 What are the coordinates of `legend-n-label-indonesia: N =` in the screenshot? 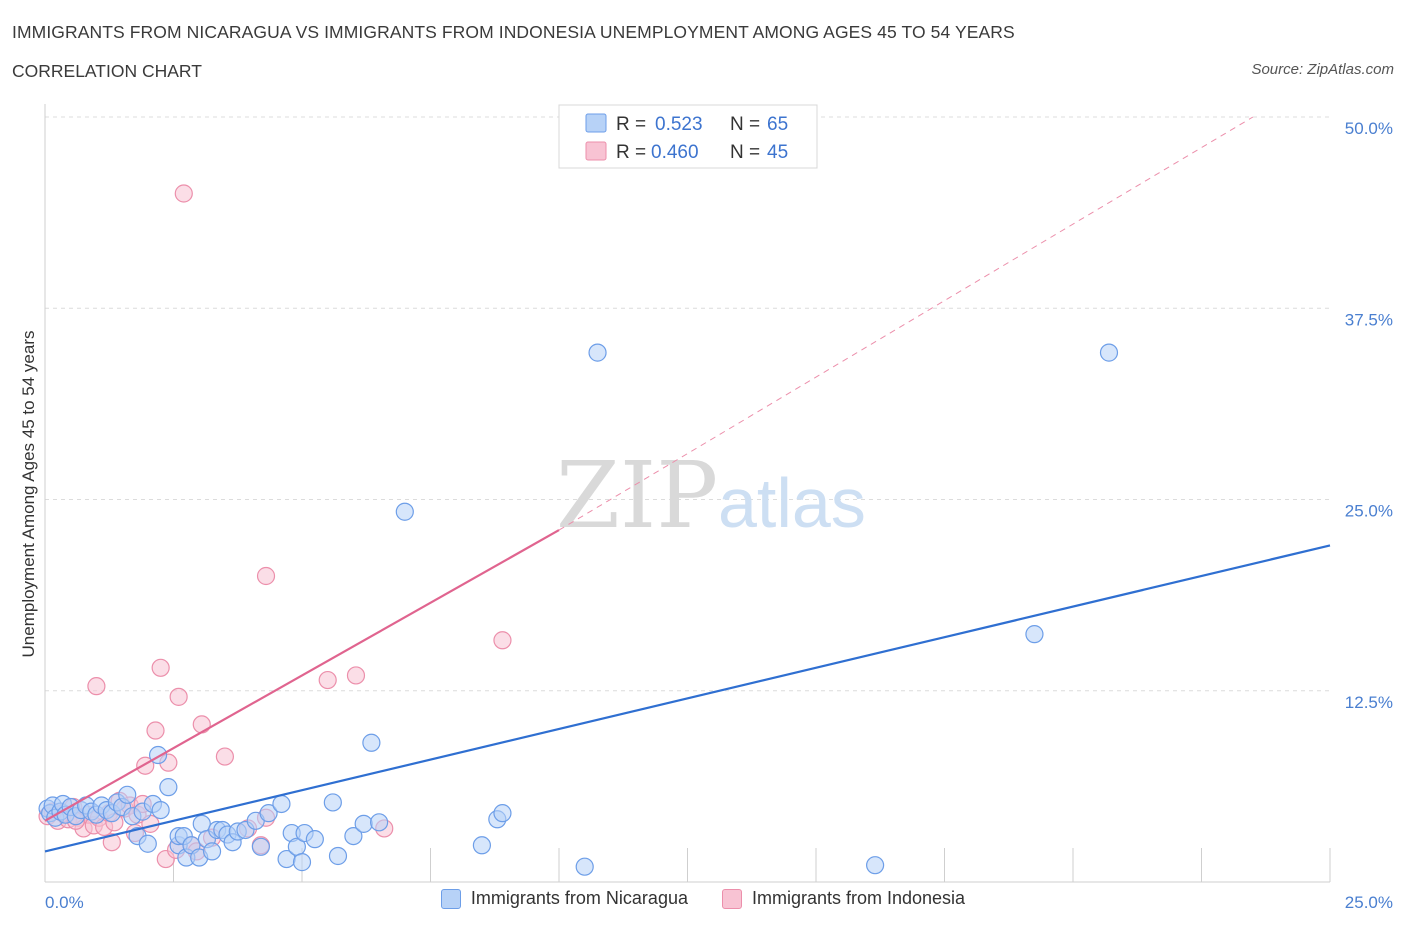 It's located at (745, 152).